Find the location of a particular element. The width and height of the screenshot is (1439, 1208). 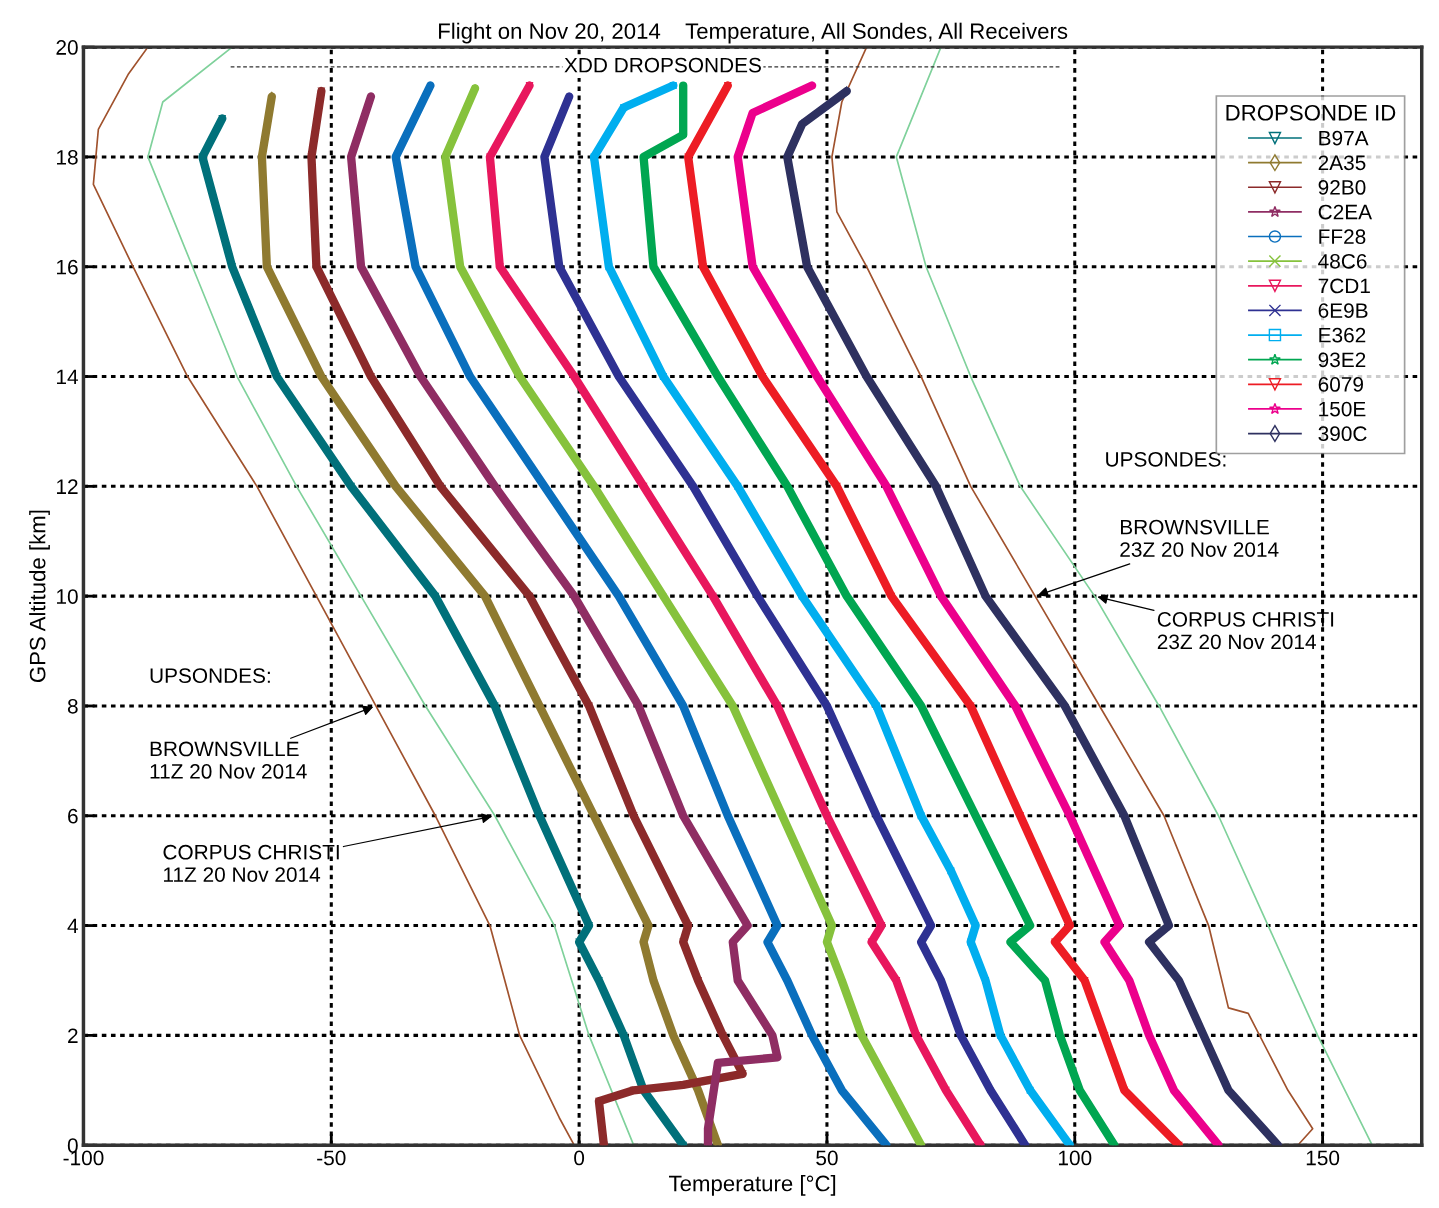

y-tick-label: 2 is located at coordinates (73, 1035).